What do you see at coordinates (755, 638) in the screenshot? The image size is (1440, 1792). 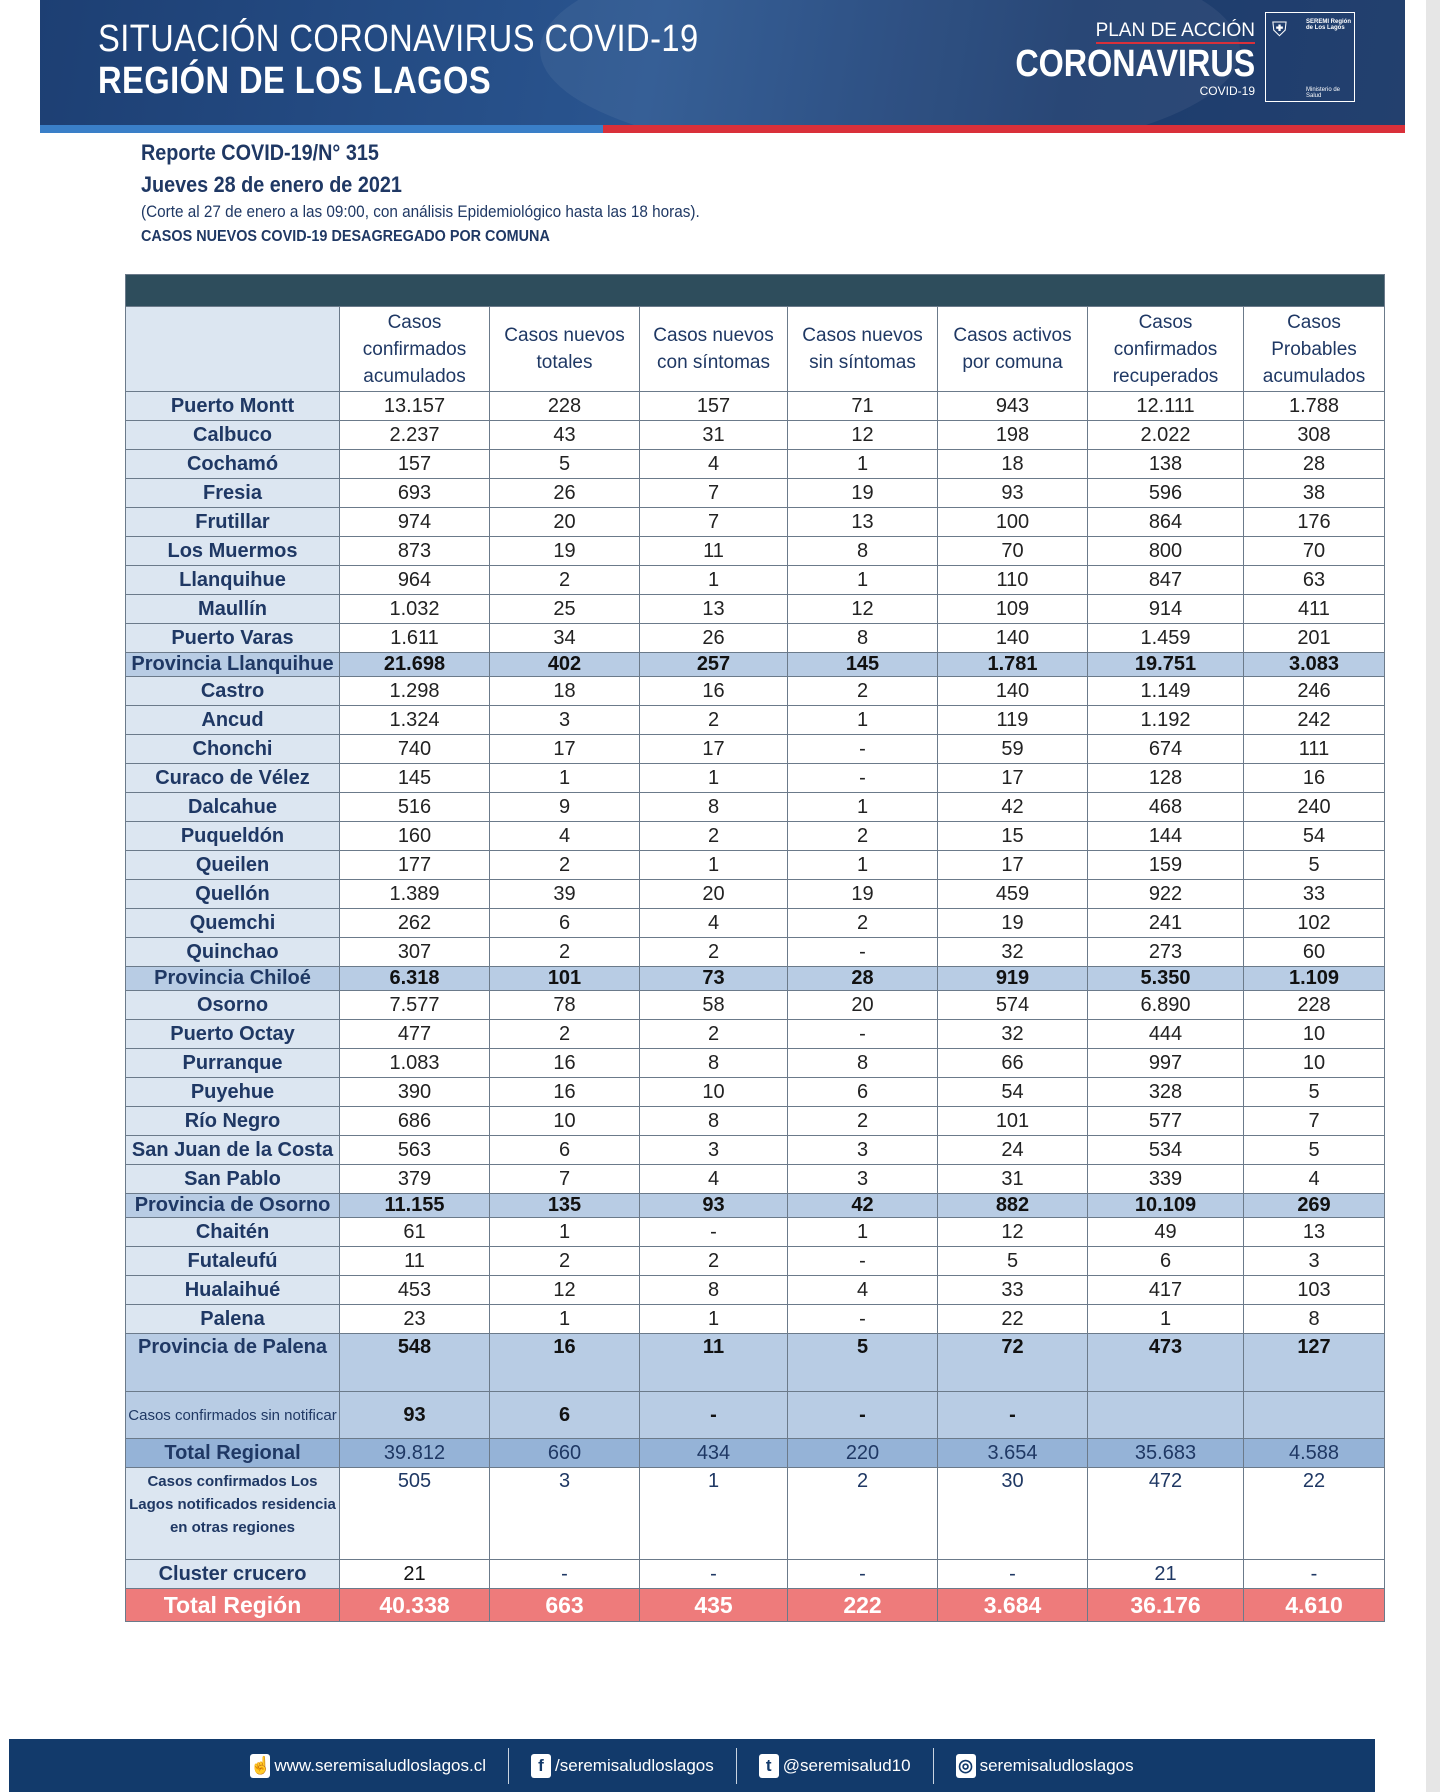 I see `commune-row: Puerto Varas 1.611 34 26 8 140 1.459 201` at bounding box center [755, 638].